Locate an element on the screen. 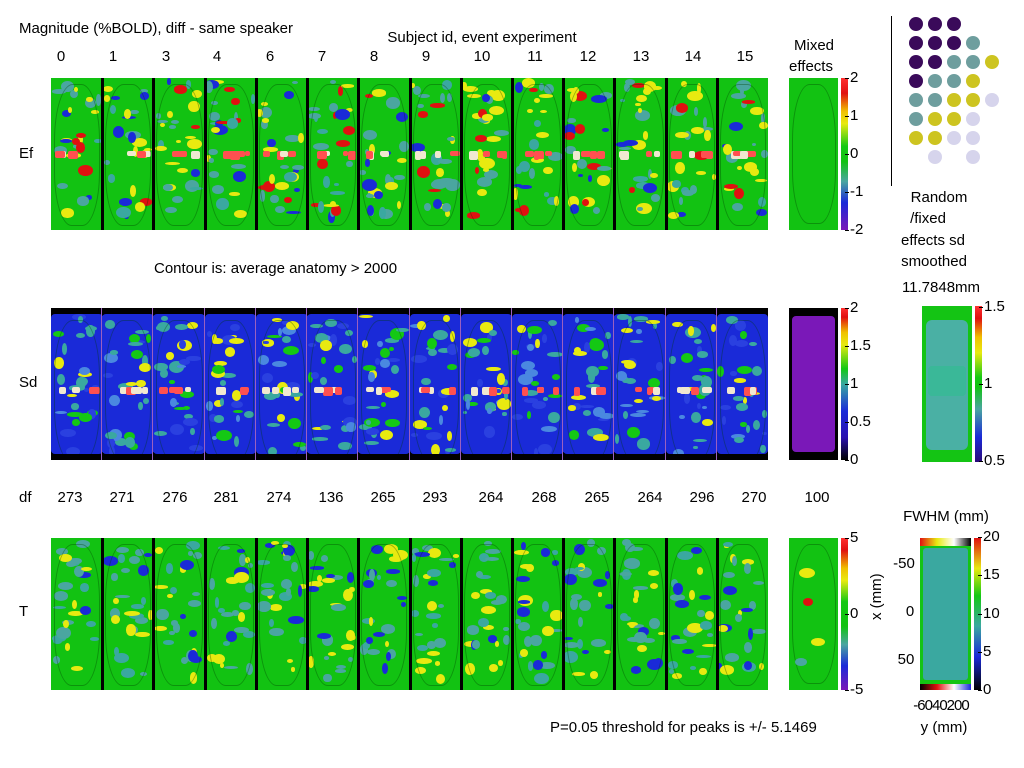 This screenshot has width=1024, height=768. df-value: 274 is located at coordinates (279, 497).